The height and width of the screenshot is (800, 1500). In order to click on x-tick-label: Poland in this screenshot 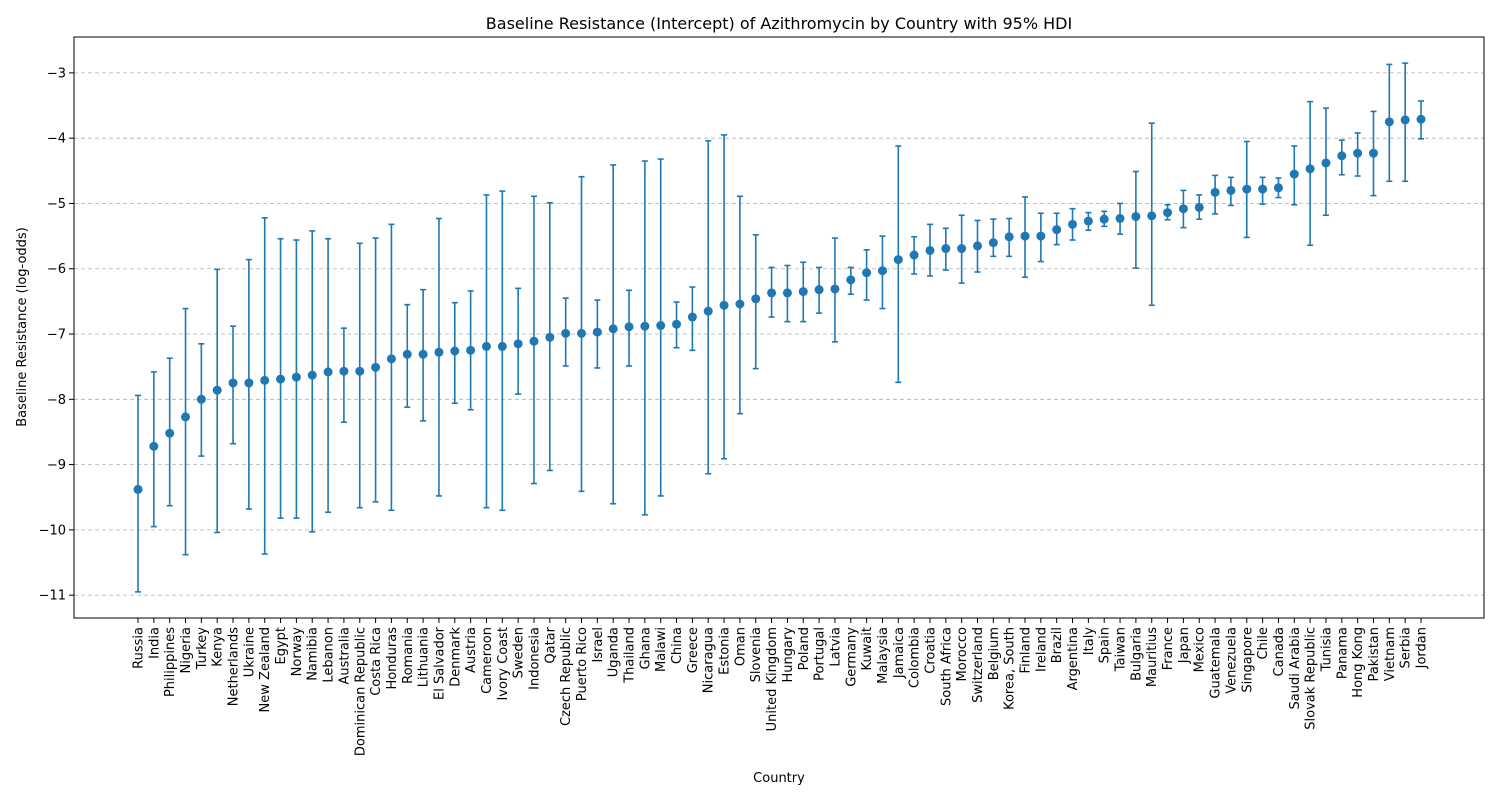, I will do `click(804, 648)`.